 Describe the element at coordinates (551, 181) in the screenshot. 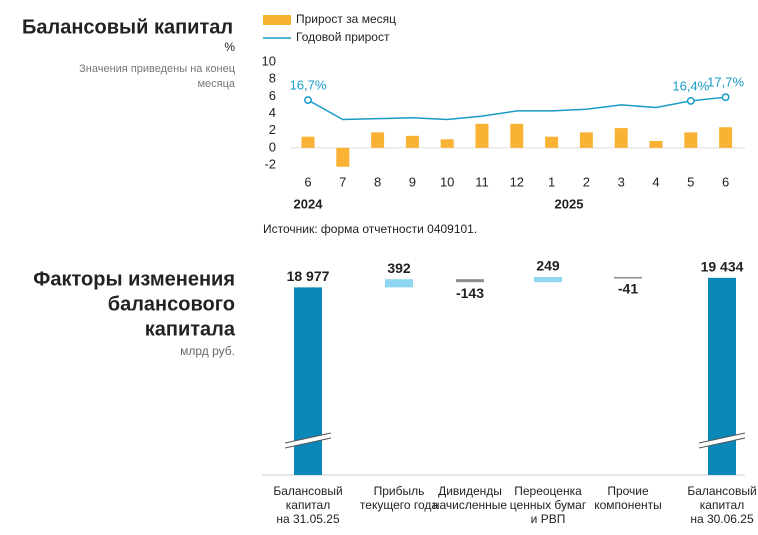

I see `x-tick-label: 1` at that location.